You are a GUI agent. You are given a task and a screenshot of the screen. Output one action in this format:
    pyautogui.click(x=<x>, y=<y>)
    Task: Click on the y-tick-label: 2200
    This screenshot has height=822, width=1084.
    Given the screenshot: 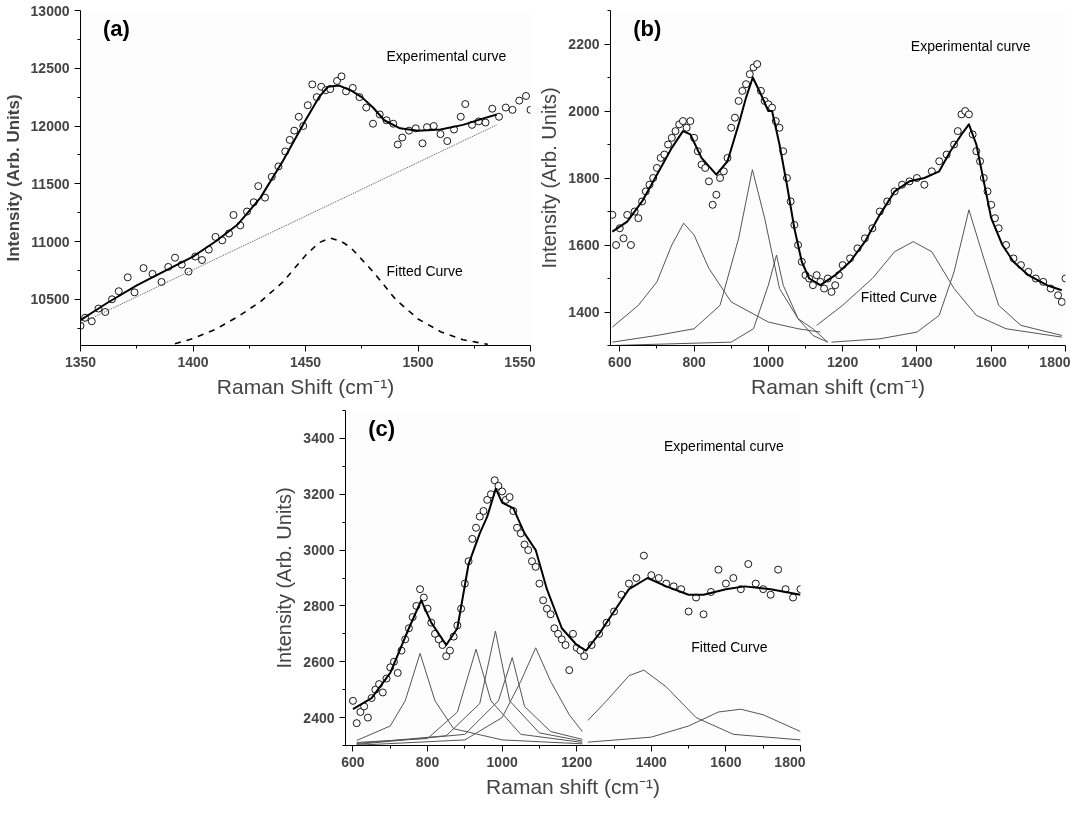 What is the action you would take?
    pyautogui.click(x=584, y=44)
    